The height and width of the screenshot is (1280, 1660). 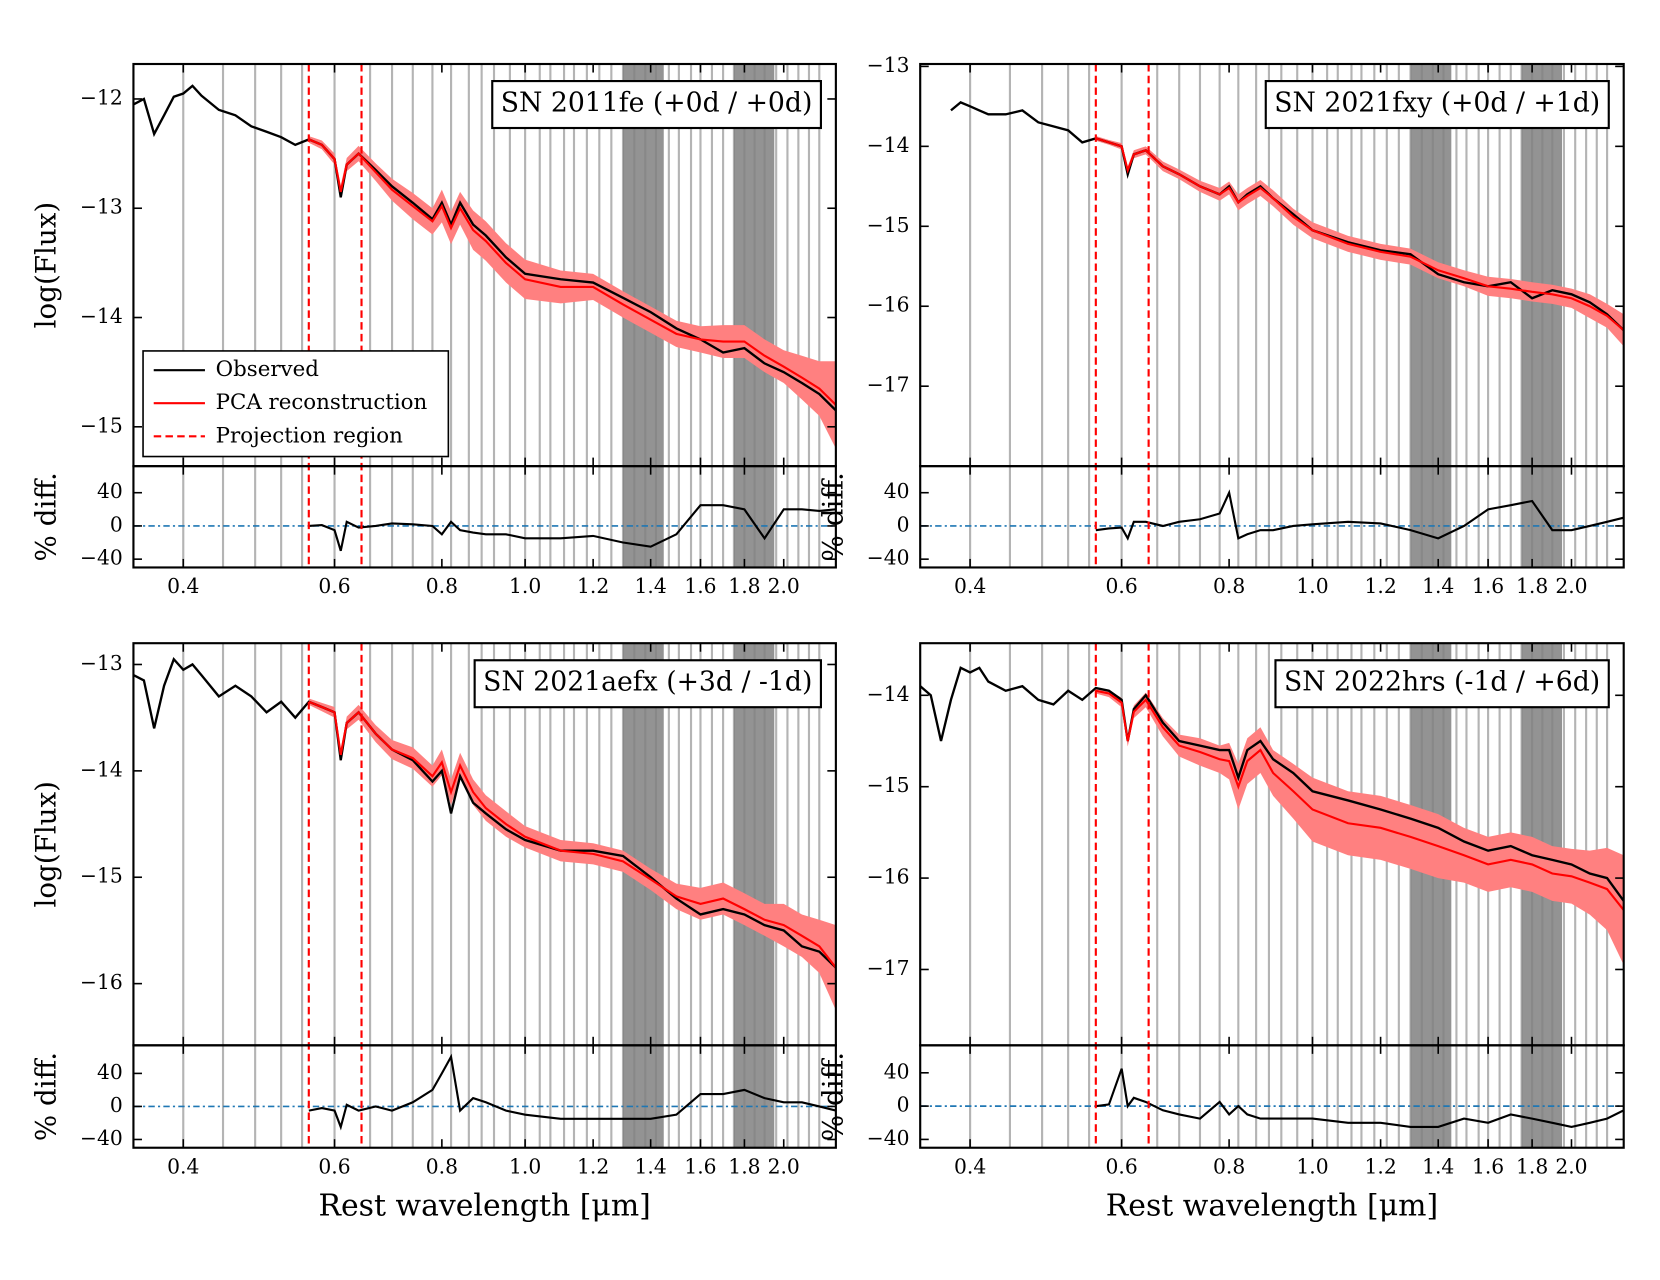 What do you see at coordinates (322, 402) in the screenshot?
I see `legend-label: PCA reconstruction` at bounding box center [322, 402].